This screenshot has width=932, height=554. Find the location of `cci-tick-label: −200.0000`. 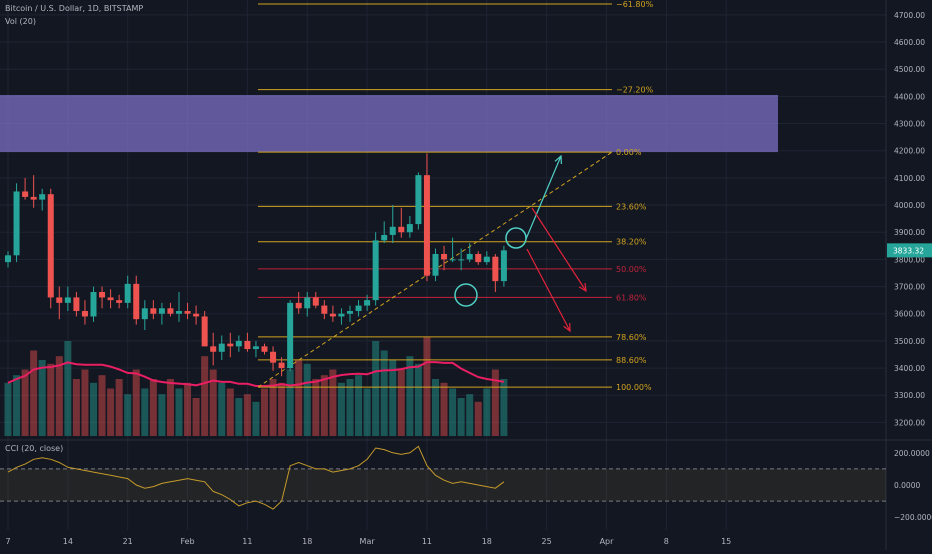

cci-tick-label: −200.0000 is located at coordinates (913, 517).